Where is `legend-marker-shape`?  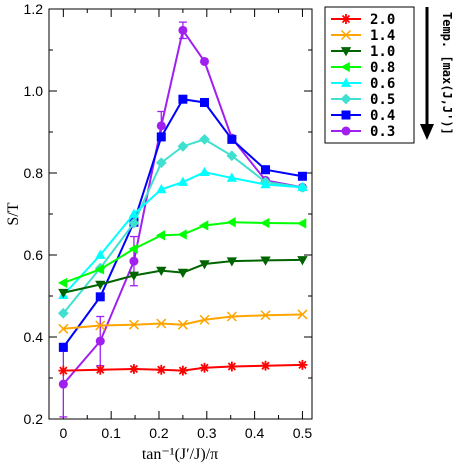 legend-marker-shape is located at coordinates (346, 82).